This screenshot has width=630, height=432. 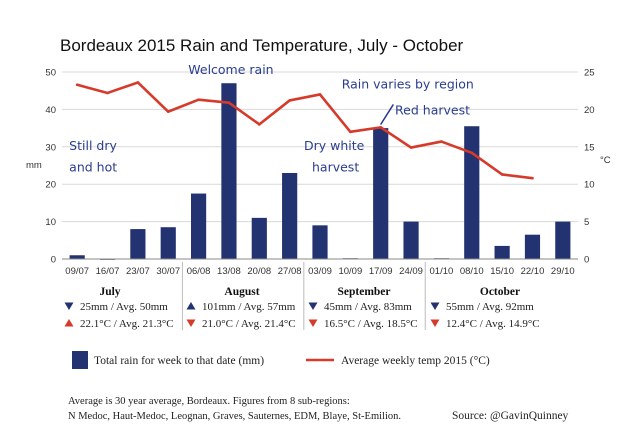 I want to click on x-tick-label: 10/09, so click(x=350, y=271).